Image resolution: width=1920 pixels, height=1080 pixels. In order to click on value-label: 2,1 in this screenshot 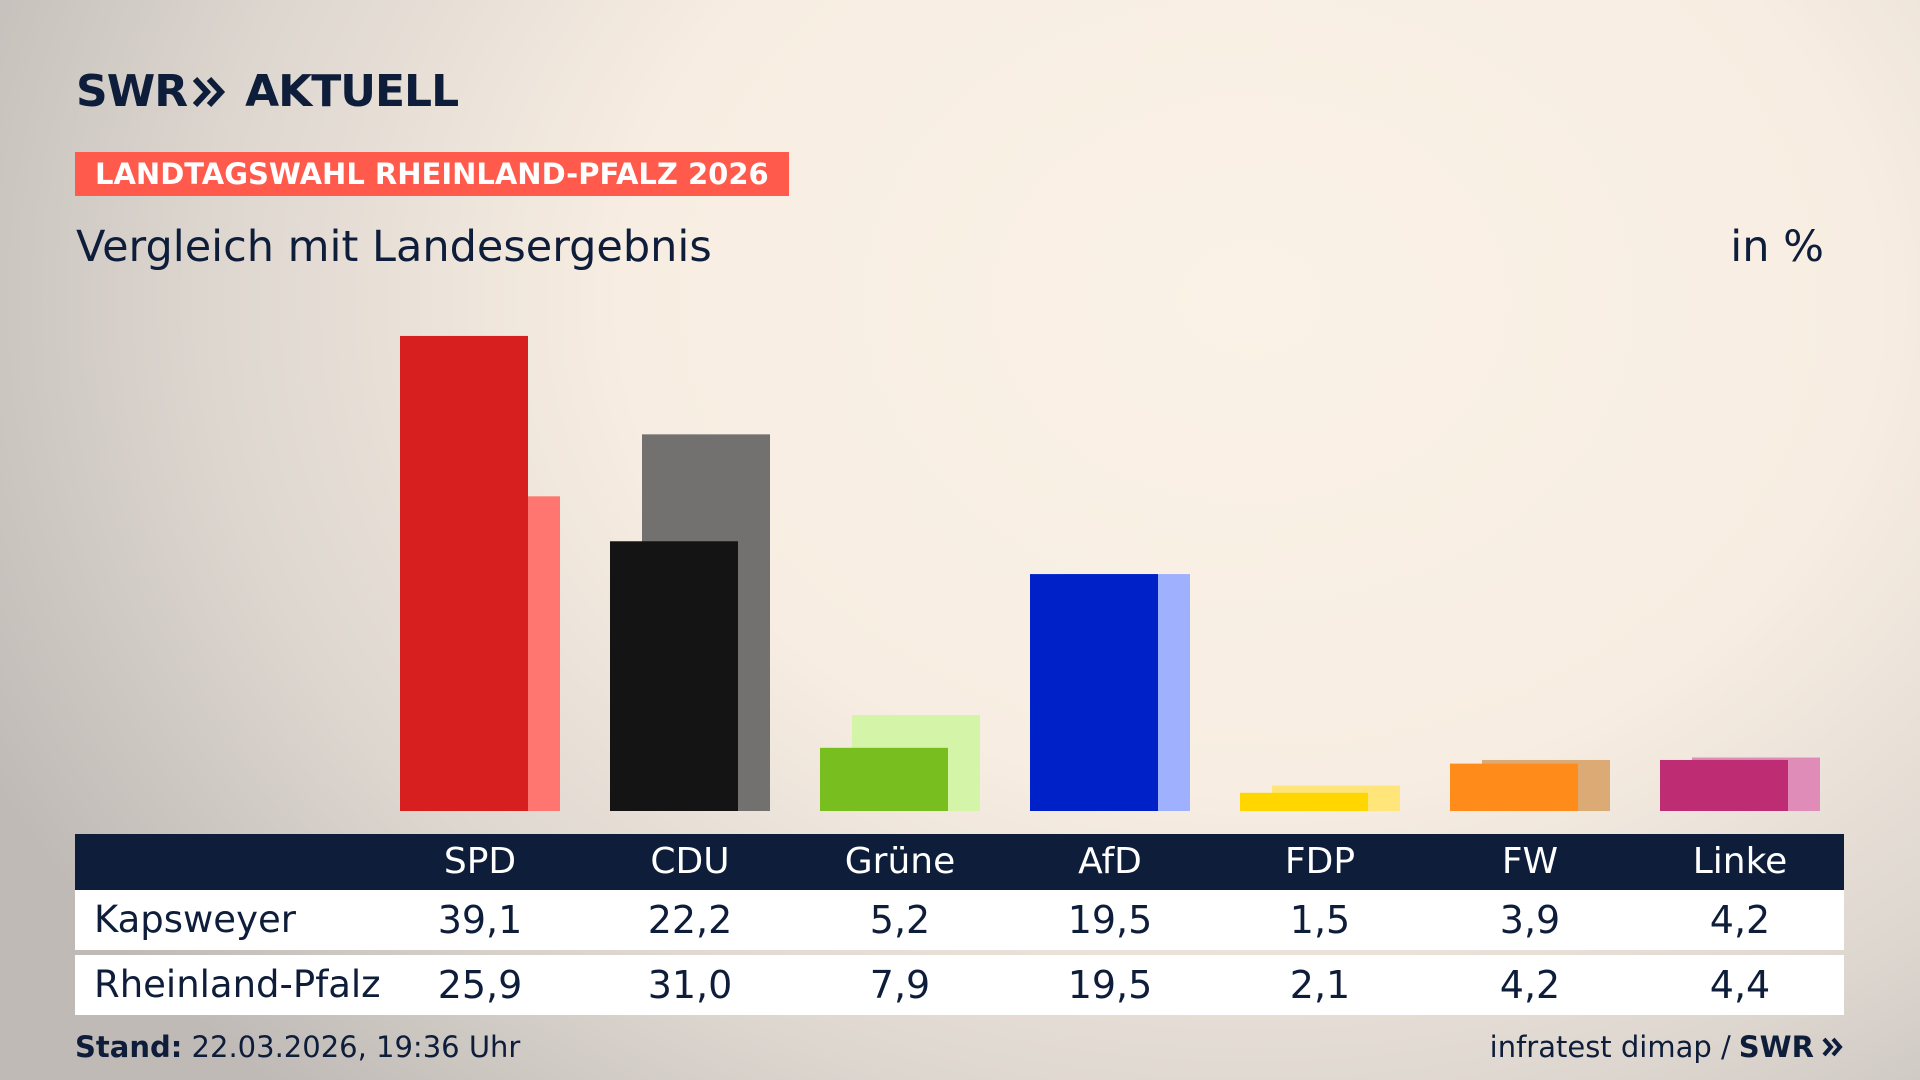, I will do `click(1320, 985)`.